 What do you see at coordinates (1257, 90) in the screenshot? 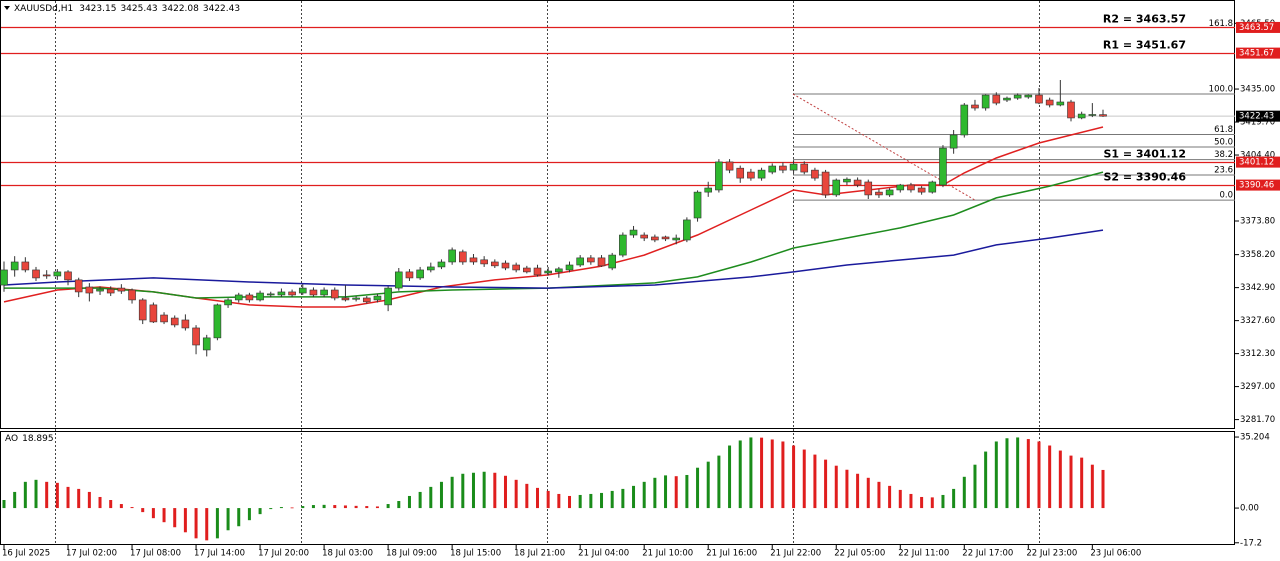
I see `y-tick-label: 3435.00` at bounding box center [1257, 90].